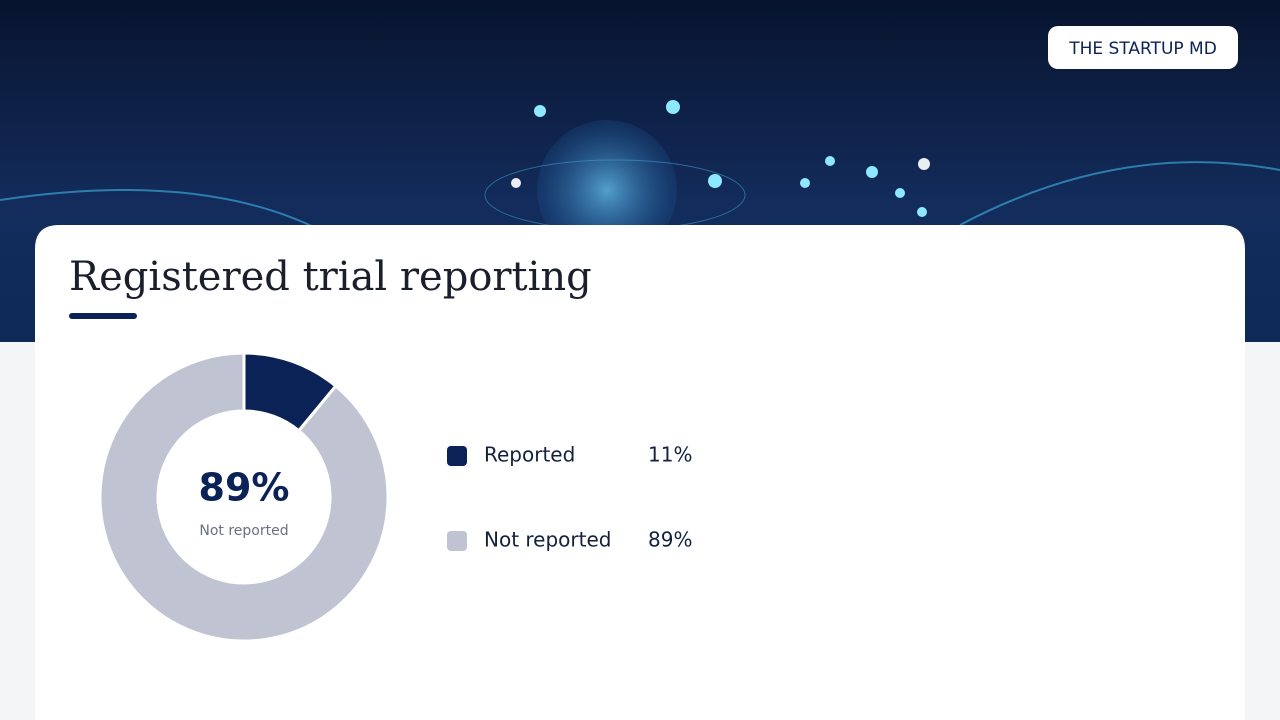  What do you see at coordinates (720, 158) in the screenshot?
I see `node-decorations` at bounding box center [720, 158].